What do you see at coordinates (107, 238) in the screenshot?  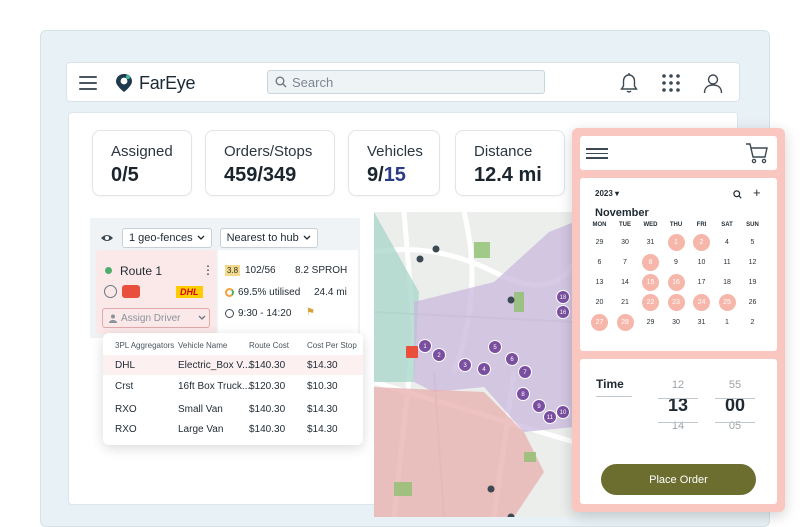 I see `eye-icon` at bounding box center [107, 238].